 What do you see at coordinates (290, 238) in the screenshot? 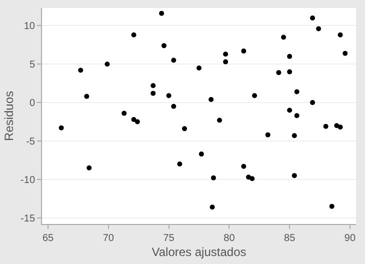
I see `x-tick-label: 85` at bounding box center [290, 238].